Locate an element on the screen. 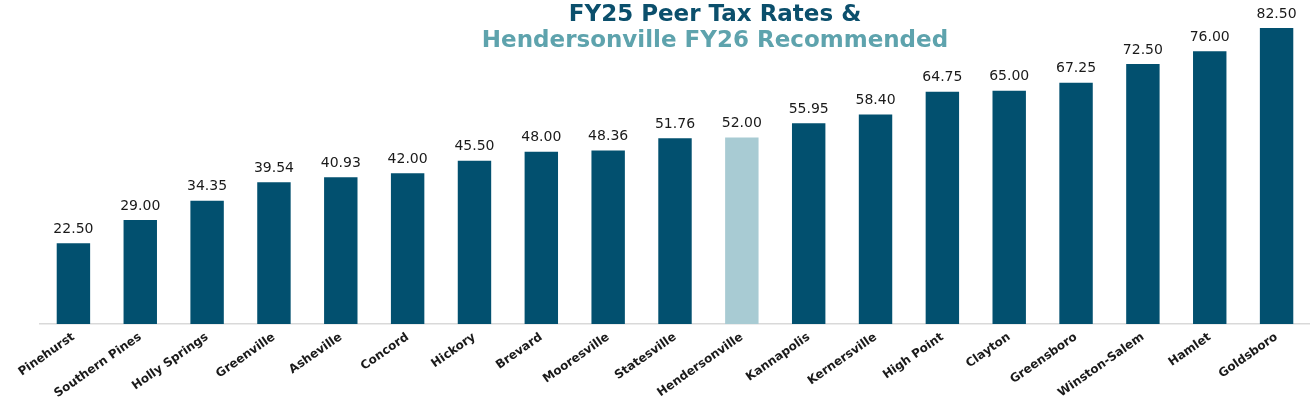  data-label: 58.40 is located at coordinates (875, 99).